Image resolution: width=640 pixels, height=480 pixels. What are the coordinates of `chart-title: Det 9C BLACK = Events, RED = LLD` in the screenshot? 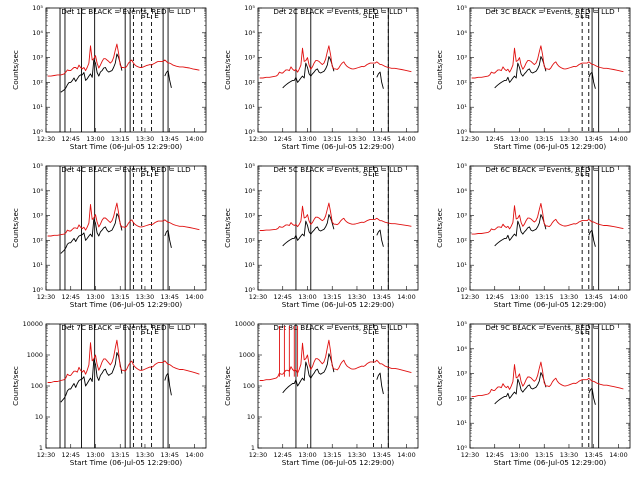 It's located at (550, 327).